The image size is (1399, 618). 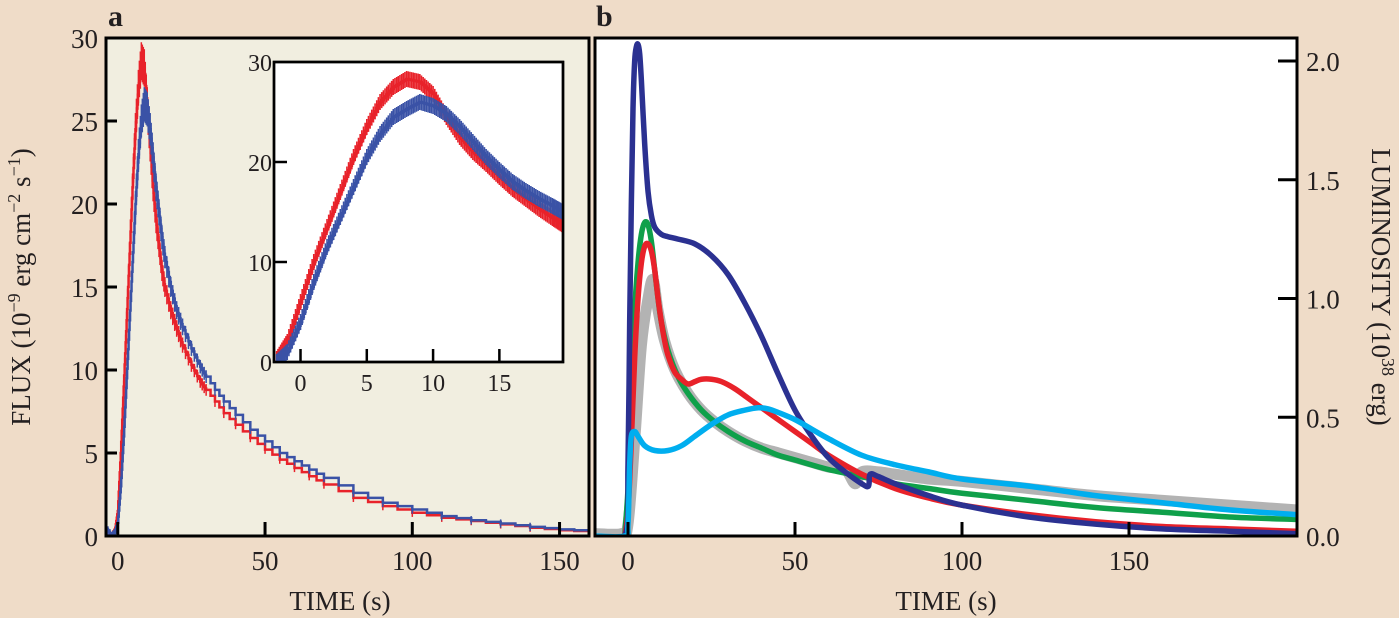 What do you see at coordinates (84, 371) in the screenshot?
I see `panel-a-ytick-label: 10` at bounding box center [84, 371].